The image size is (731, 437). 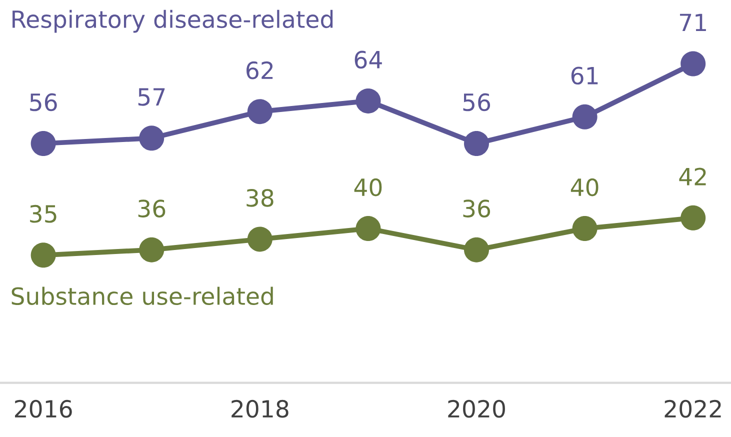 I want to click on data-label: 57, so click(x=151, y=97).